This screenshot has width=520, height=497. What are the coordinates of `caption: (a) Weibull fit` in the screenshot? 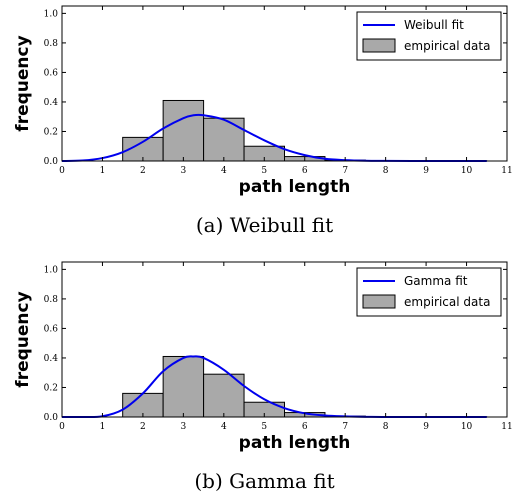 It's located at (264, 225).